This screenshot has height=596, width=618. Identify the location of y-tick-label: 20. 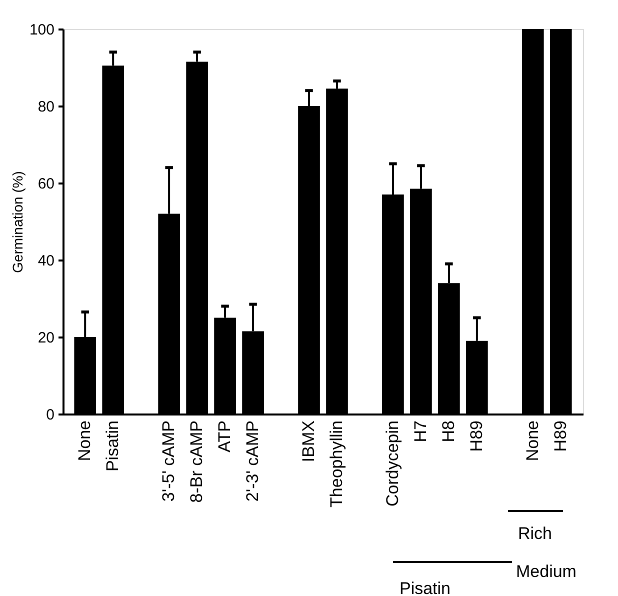
(46, 338).